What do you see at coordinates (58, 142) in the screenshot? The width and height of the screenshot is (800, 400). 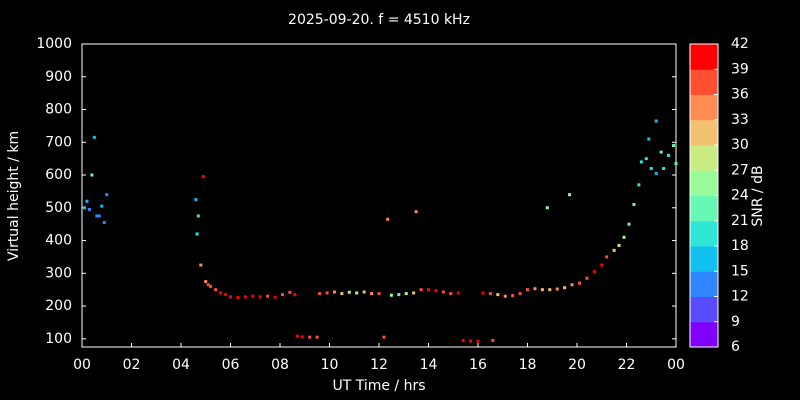 I see `y-tick-label: 700` at bounding box center [58, 142].